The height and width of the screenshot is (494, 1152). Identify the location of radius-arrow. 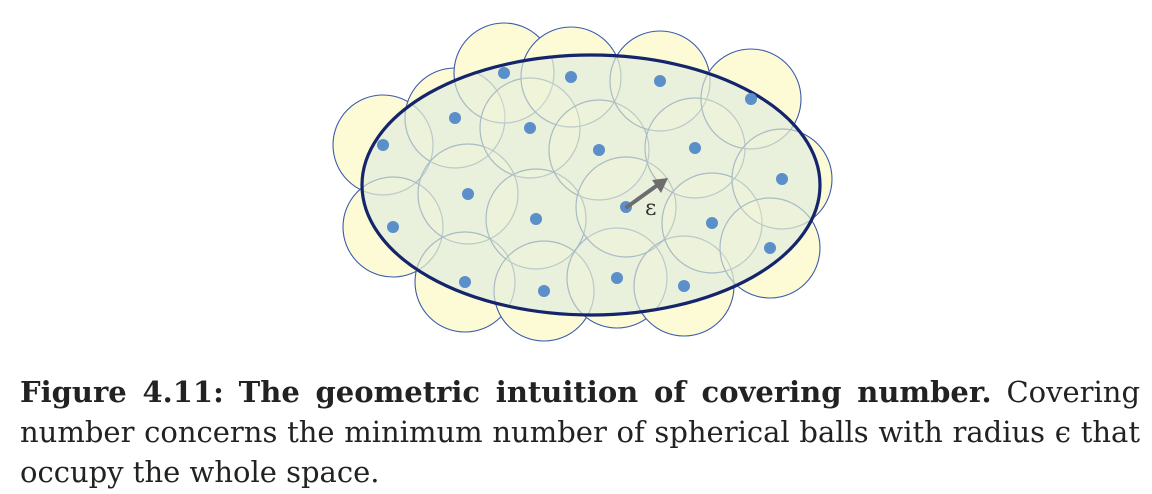
(646, 193).